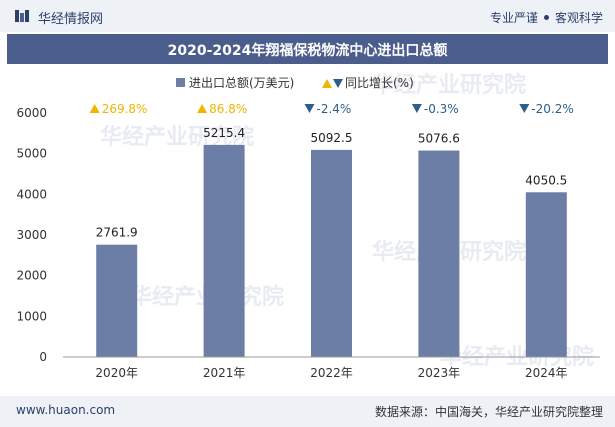 This screenshot has width=615, height=427. Describe the element at coordinates (71, 19) in the screenshot. I see `brand-name: 华经情报网` at that location.